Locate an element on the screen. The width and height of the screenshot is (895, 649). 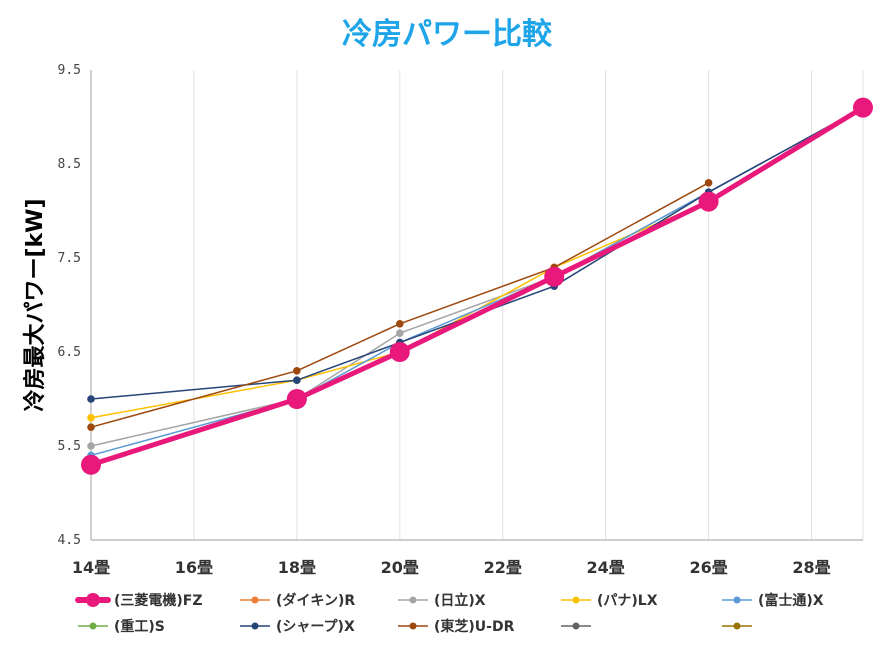
x-tick-labels: 14畳 16畳 18畳 20畳 22畳 24畳 26畳 28畳 is located at coordinates (451, 567).